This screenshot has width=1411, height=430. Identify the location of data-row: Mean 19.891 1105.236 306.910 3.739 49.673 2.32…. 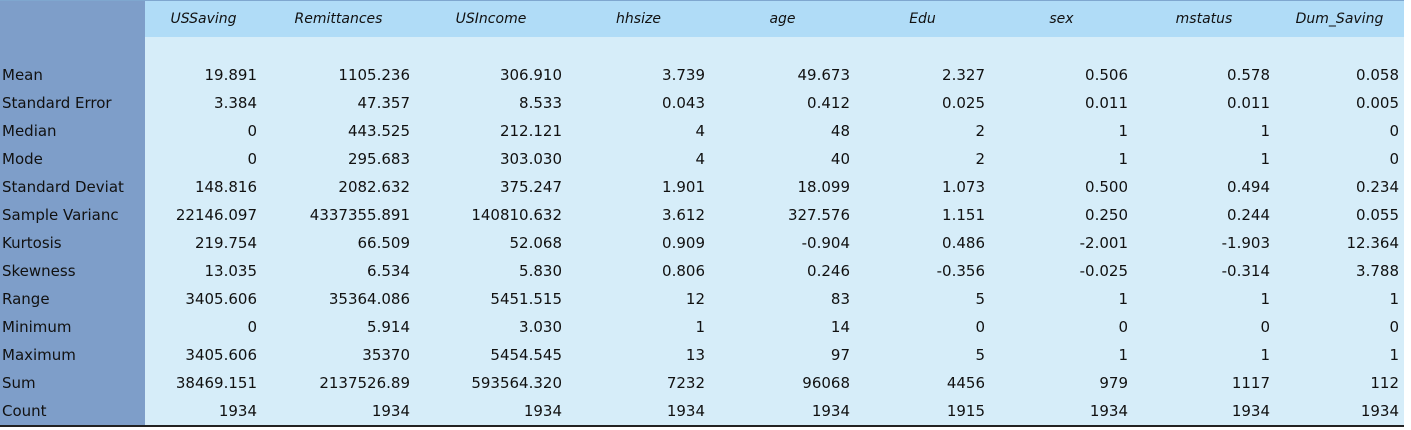
(702, 75).